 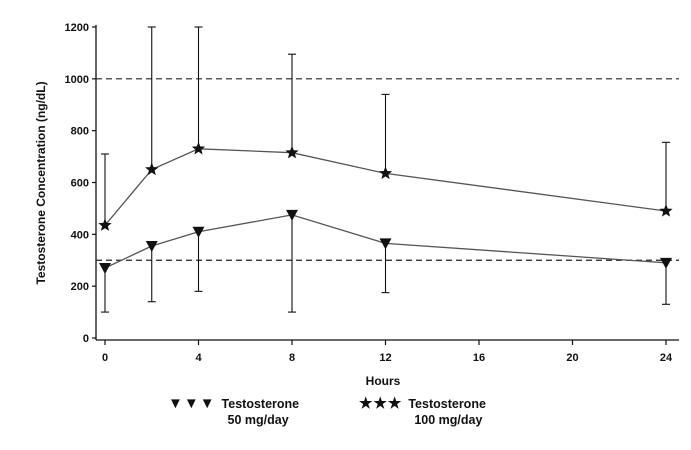 What do you see at coordinates (383, 381) in the screenshot?
I see `x-axis-title: Hours` at bounding box center [383, 381].